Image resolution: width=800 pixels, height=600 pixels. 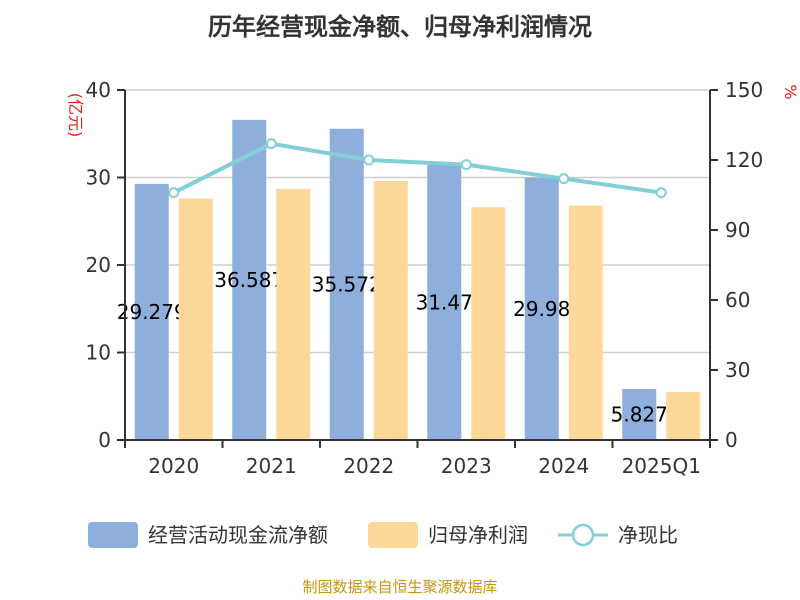 What do you see at coordinates (583, 535) in the screenshot?
I see `legend-marker` at bounding box center [583, 535].